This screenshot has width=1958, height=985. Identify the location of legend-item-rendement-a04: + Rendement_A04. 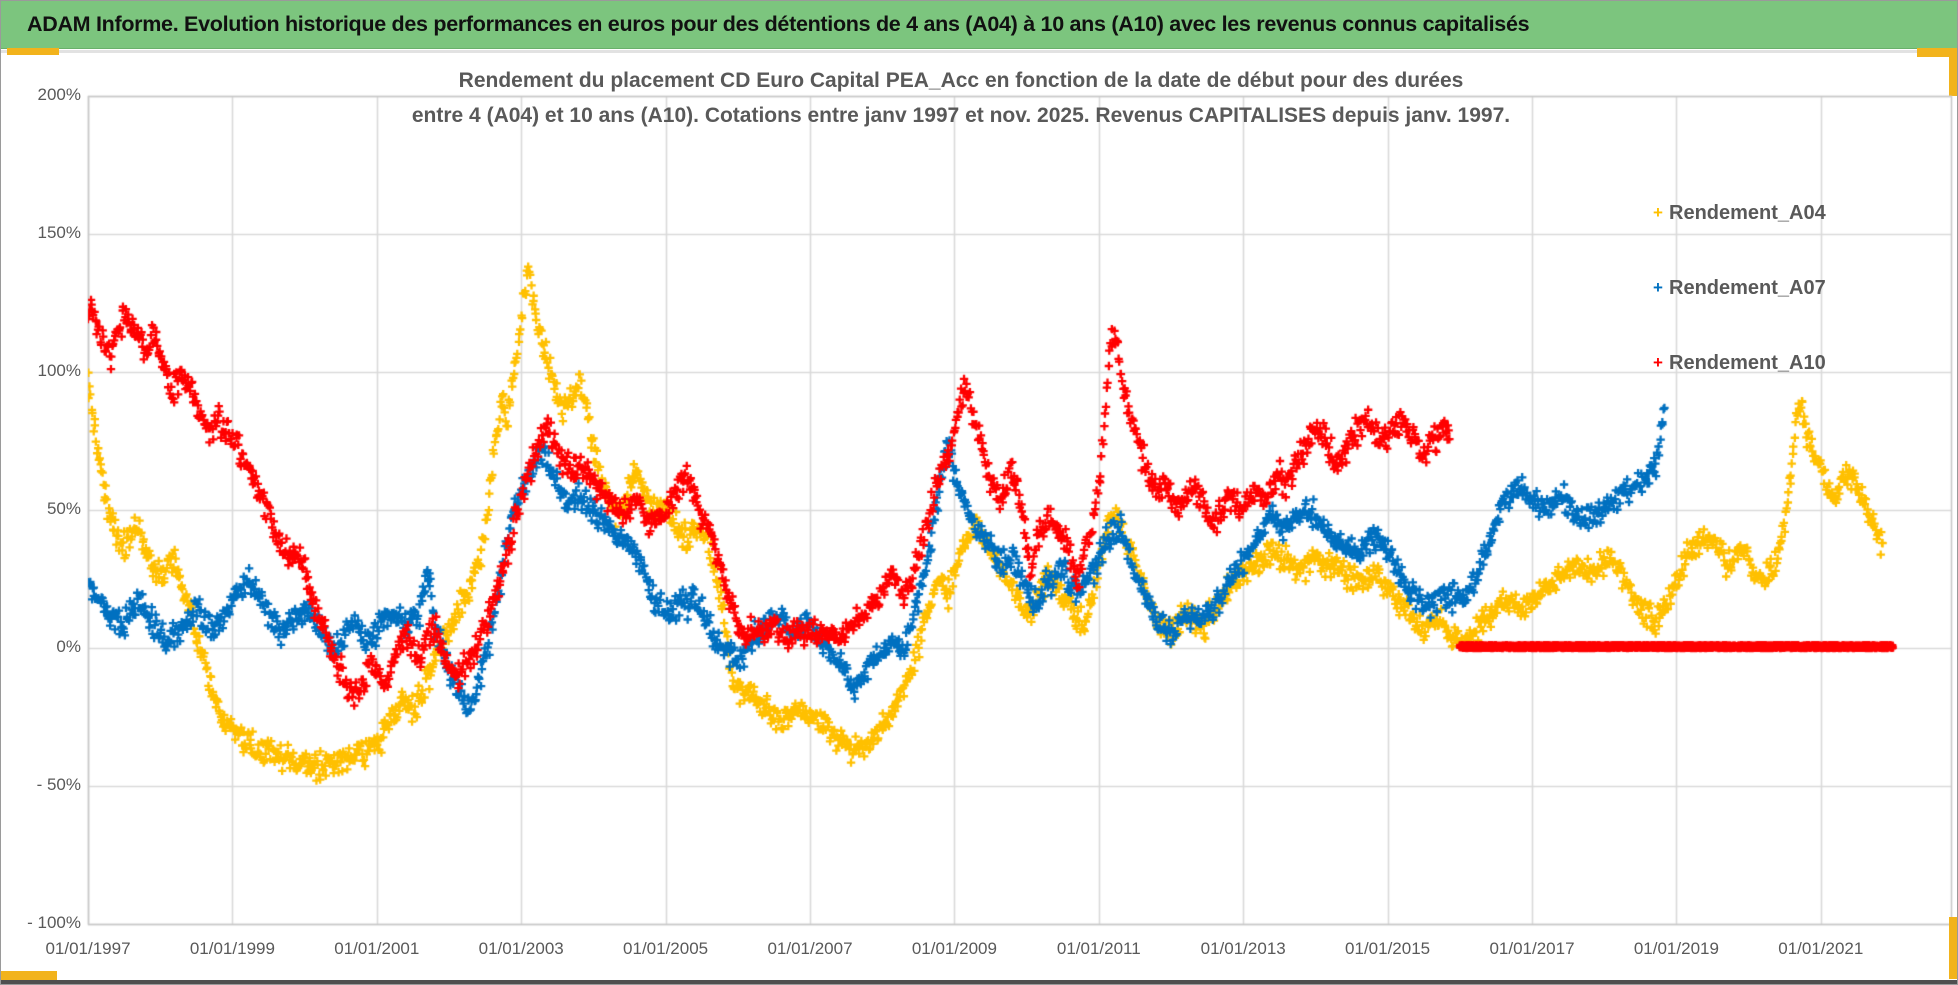
(1737, 213).